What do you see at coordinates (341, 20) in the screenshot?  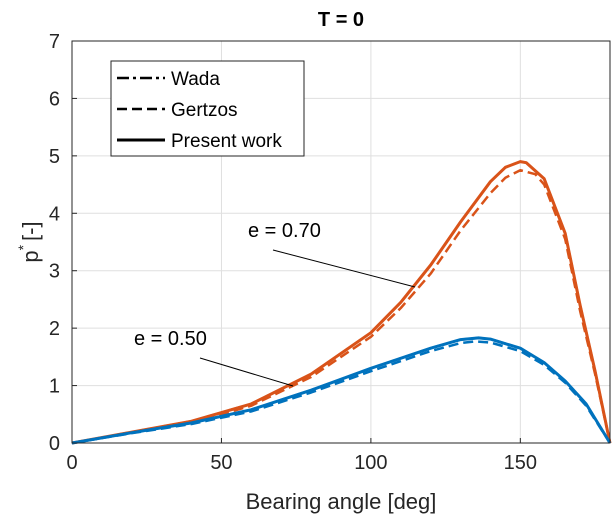 I see `chart-title: T = 0` at bounding box center [341, 20].